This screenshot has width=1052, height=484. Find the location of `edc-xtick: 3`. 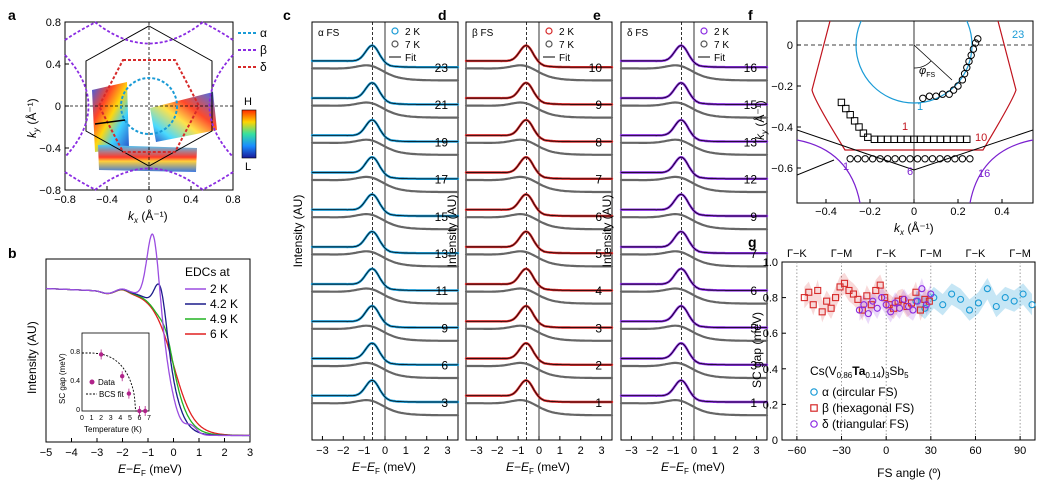

edc-xtick: 3 is located at coordinates (602, 451).